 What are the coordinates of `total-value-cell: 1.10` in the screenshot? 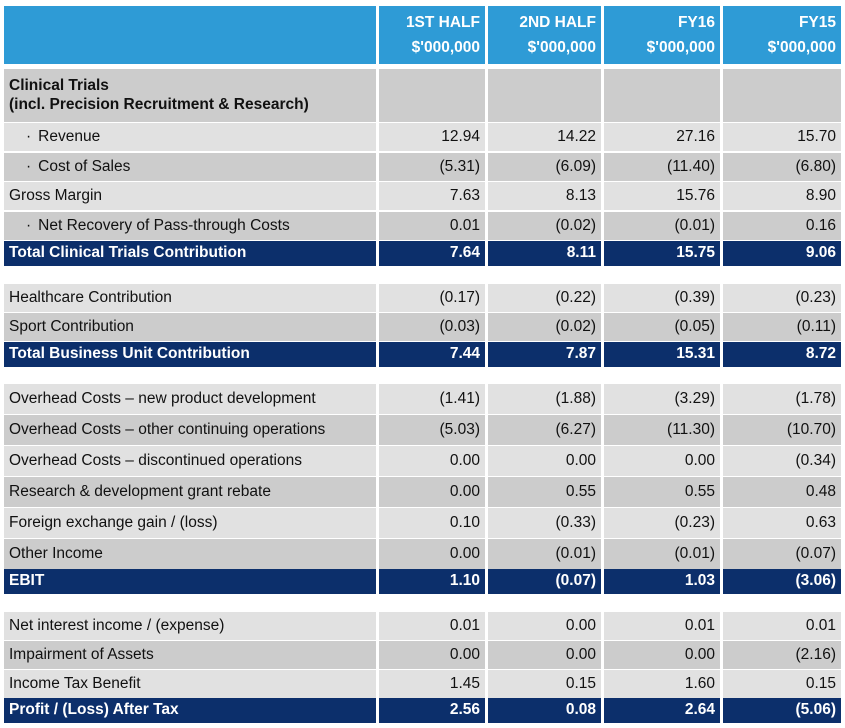 It's located at (432, 581).